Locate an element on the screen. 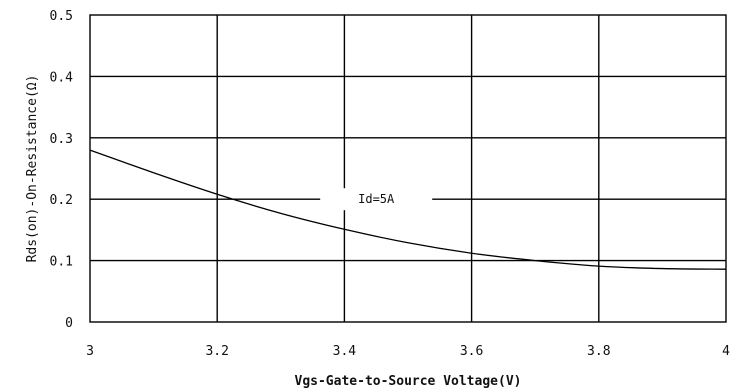 The image size is (742, 392). y-axis-label: Rds(on)-On-Resistance(Ω) is located at coordinates (32, 169).